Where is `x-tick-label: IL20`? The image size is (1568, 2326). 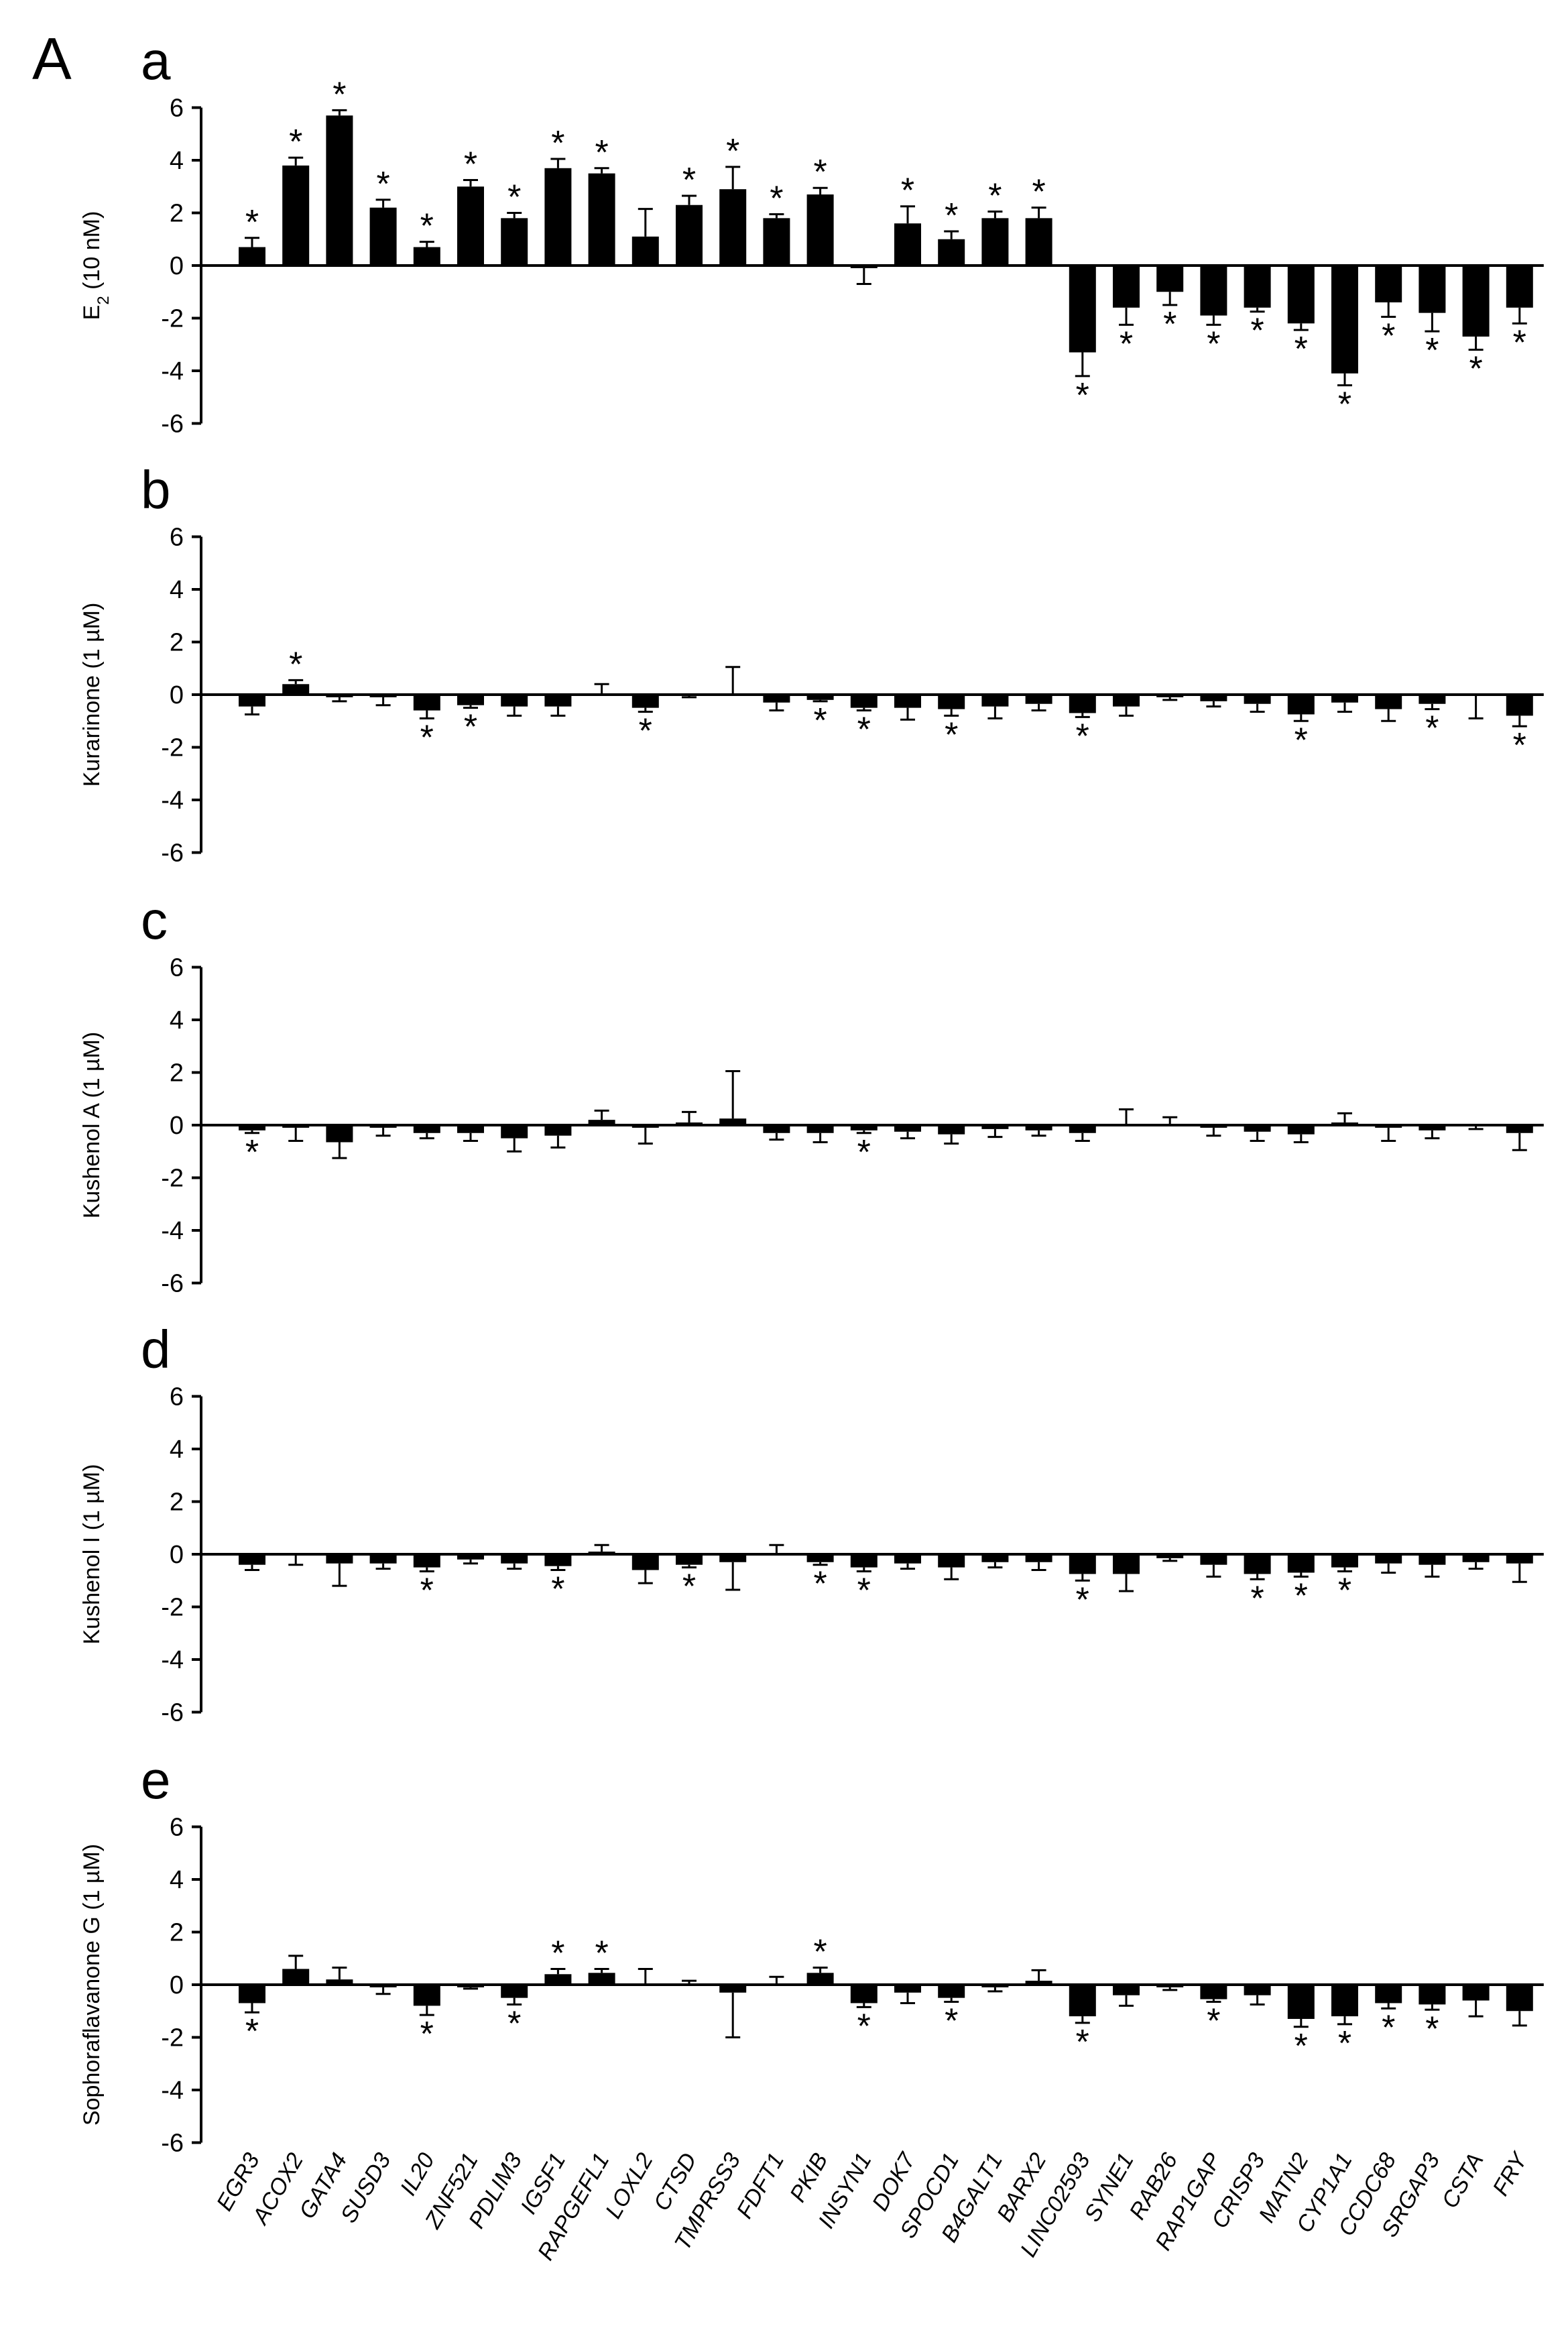
x-tick-label: IL20 is located at coordinates (418, 2173).